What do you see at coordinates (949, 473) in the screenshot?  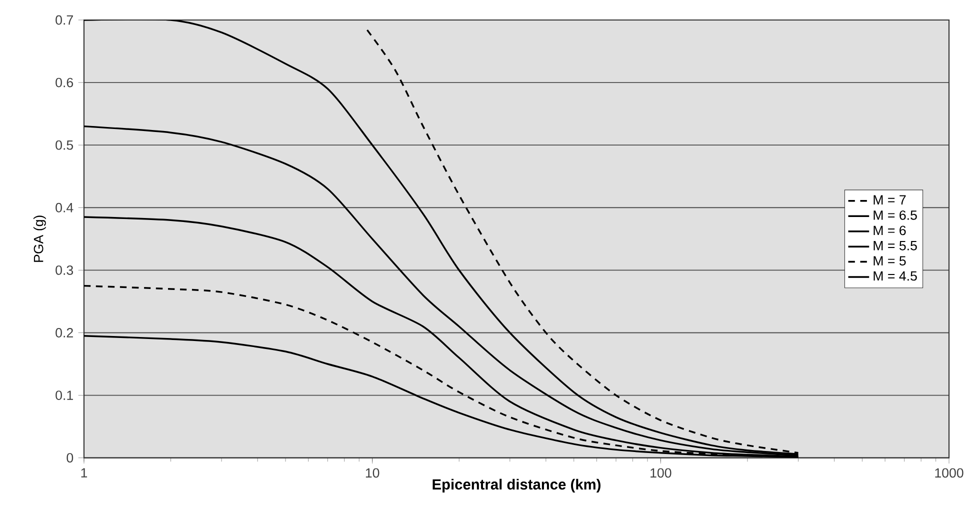 I see `x-tick-label: 1000` at bounding box center [949, 473].